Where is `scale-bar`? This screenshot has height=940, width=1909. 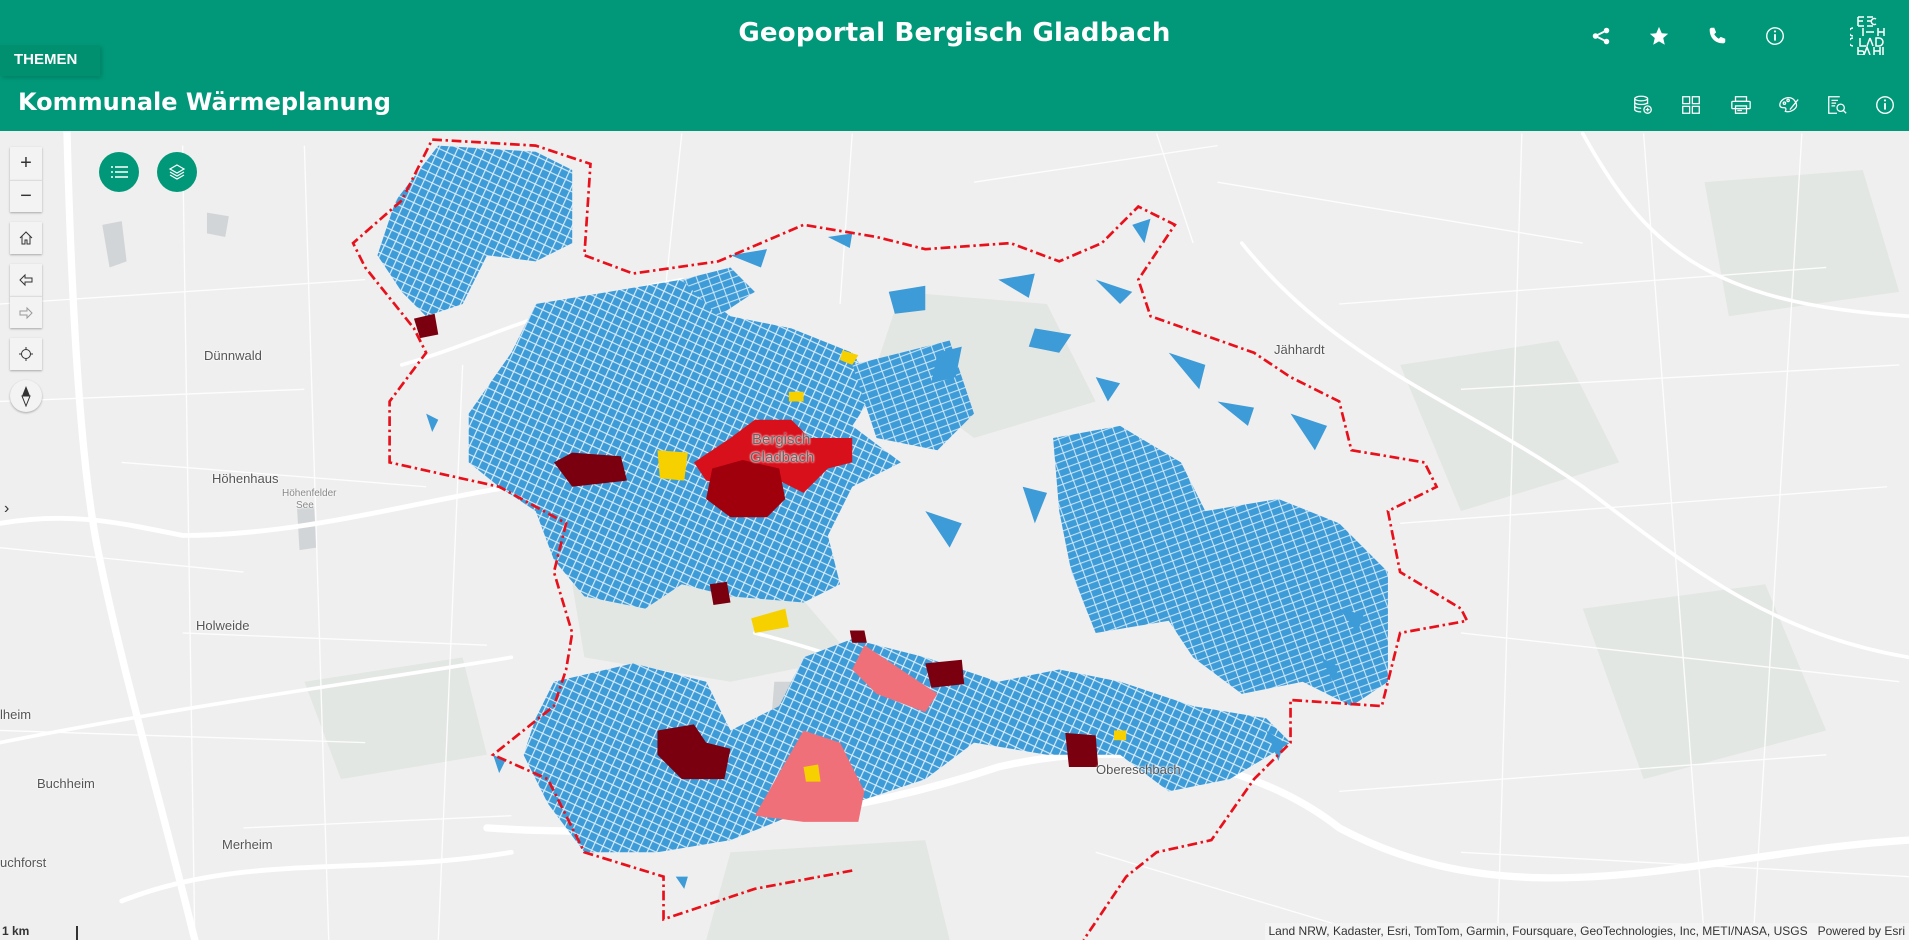
scale-bar is located at coordinates (77, 933).